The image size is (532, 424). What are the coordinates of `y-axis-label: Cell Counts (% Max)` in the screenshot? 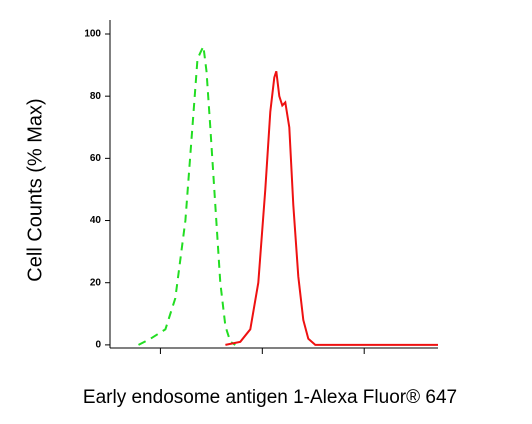 It's located at (35, 189).